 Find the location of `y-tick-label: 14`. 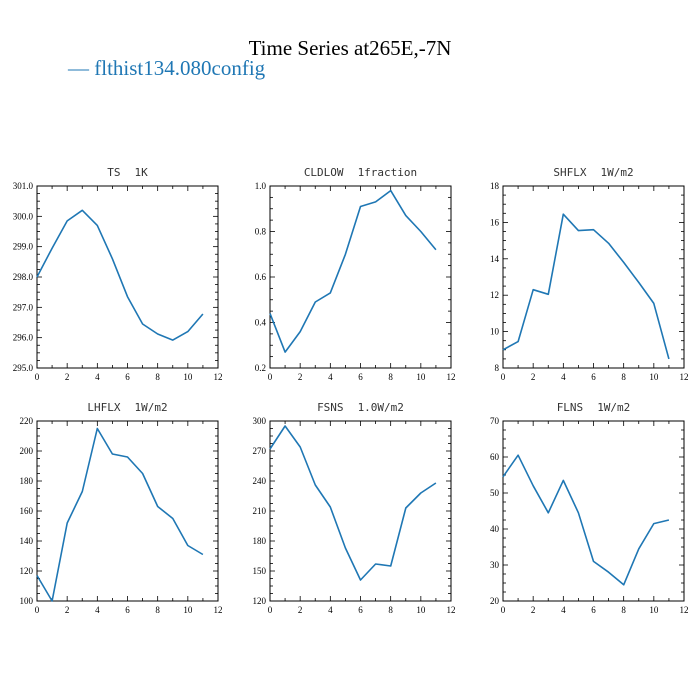

y-tick-label: 14 is located at coordinates (495, 259).